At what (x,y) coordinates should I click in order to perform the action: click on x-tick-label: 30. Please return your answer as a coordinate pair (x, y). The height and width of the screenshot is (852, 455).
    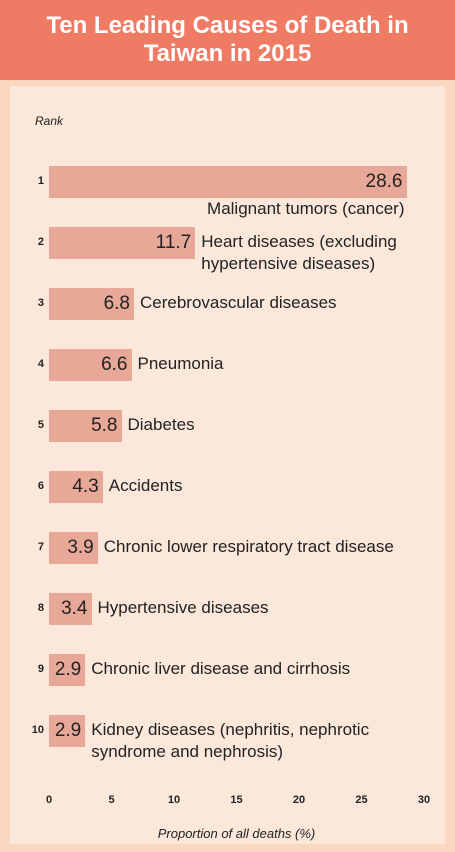
    Looking at the image, I should click on (424, 800).